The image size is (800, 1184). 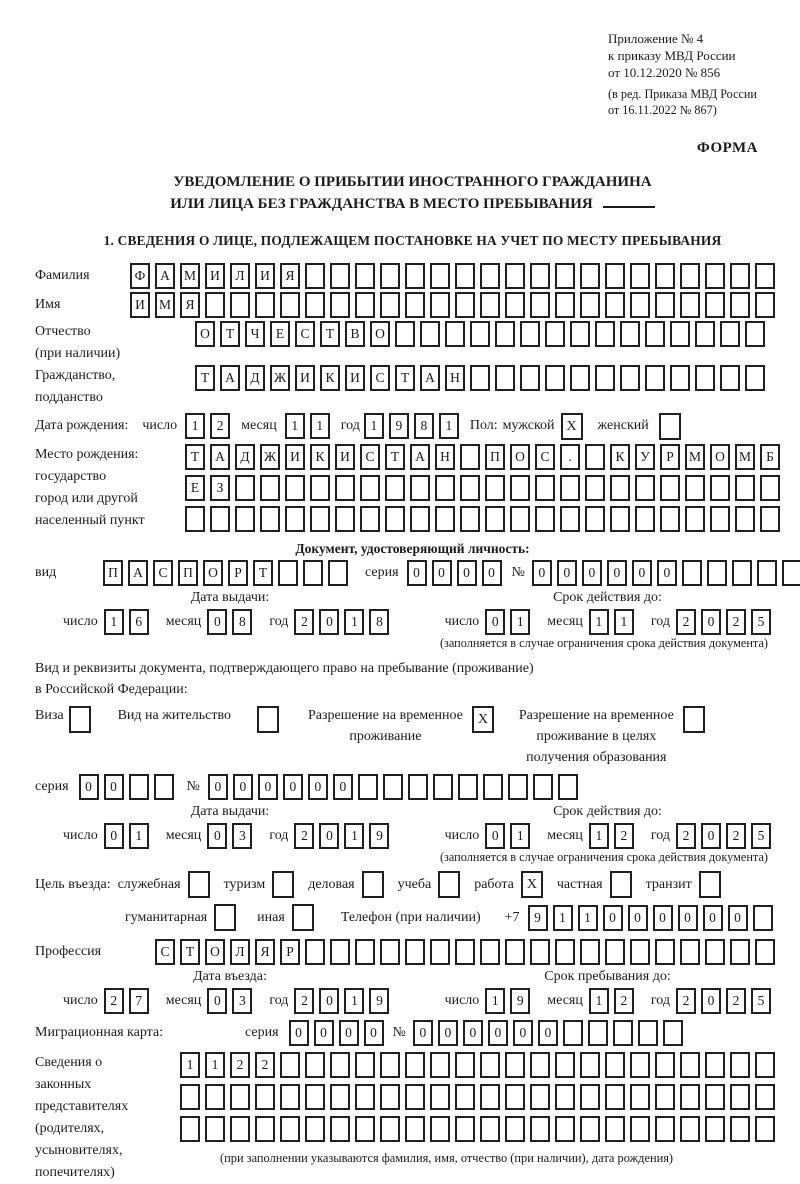 I want to click on checkbox-visa, so click(x=82, y=719).